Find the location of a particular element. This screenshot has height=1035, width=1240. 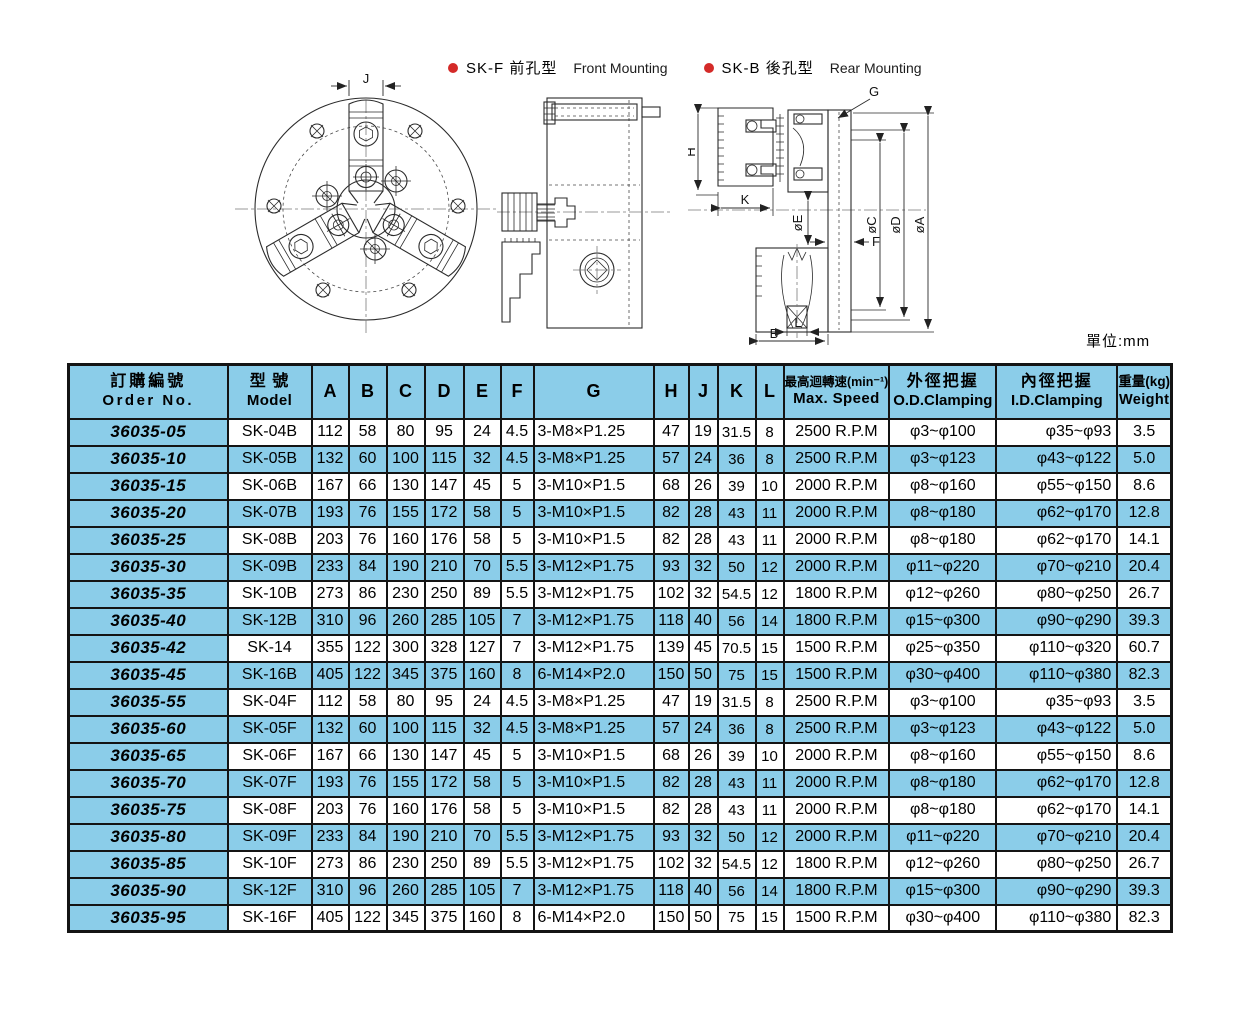

cell-g: 3-M10×P1.5 is located at coordinates (593, 783).